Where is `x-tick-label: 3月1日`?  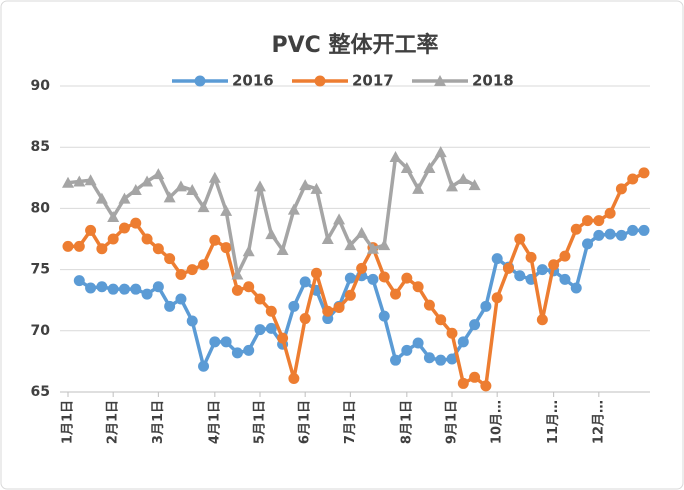
x-tick-label: 3月1日 is located at coordinates (158, 422).